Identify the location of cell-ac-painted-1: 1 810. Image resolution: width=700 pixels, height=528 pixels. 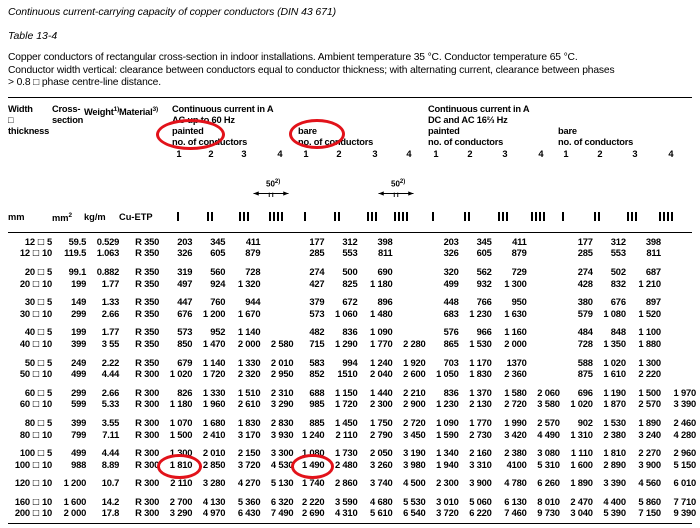
(181, 464).